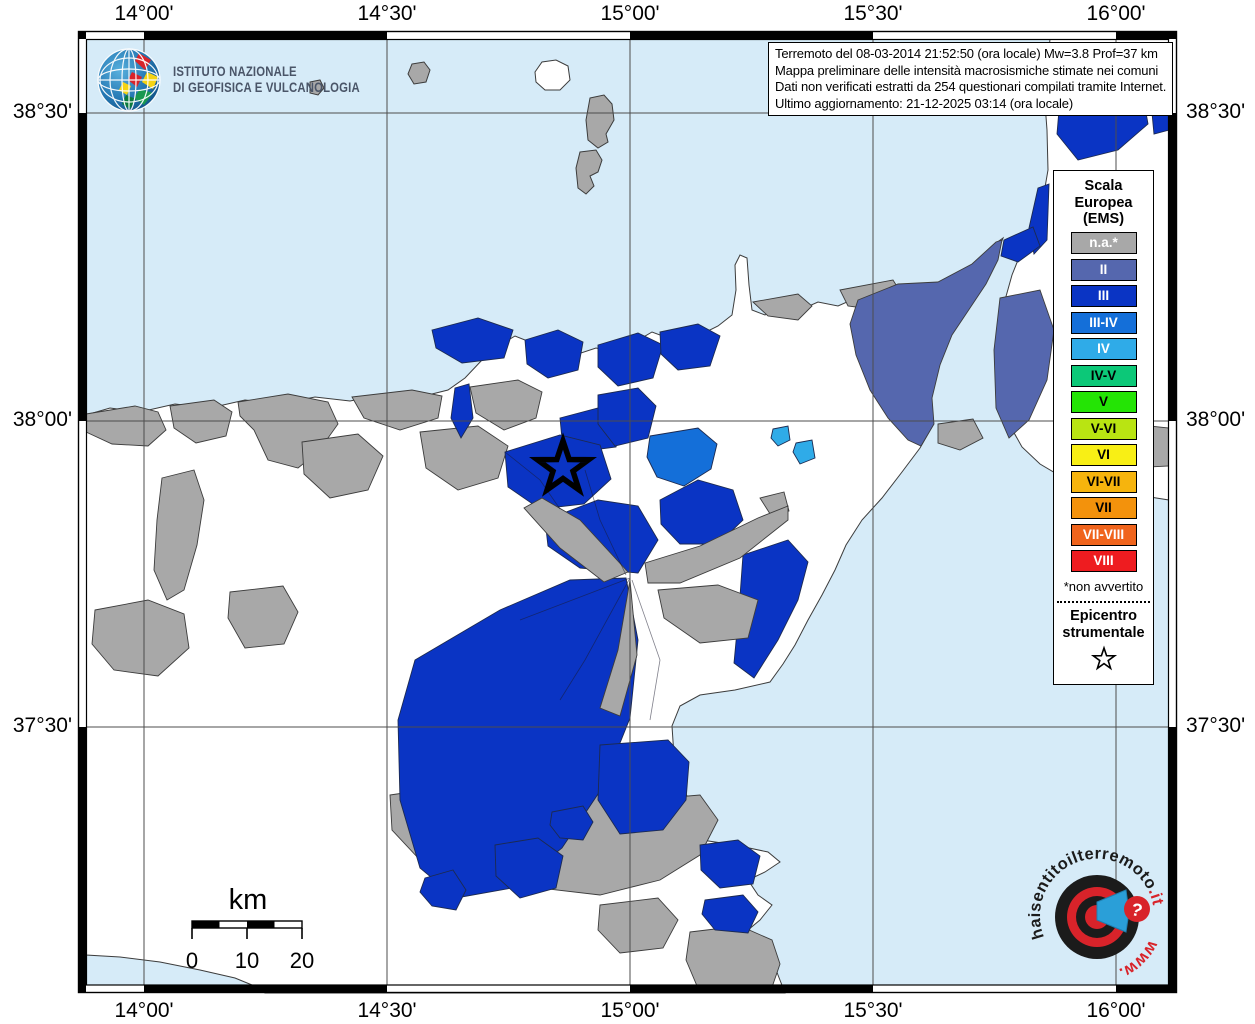 The width and height of the screenshot is (1255, 1024). I want to click on megaphone-icon, so click(1113, 911).